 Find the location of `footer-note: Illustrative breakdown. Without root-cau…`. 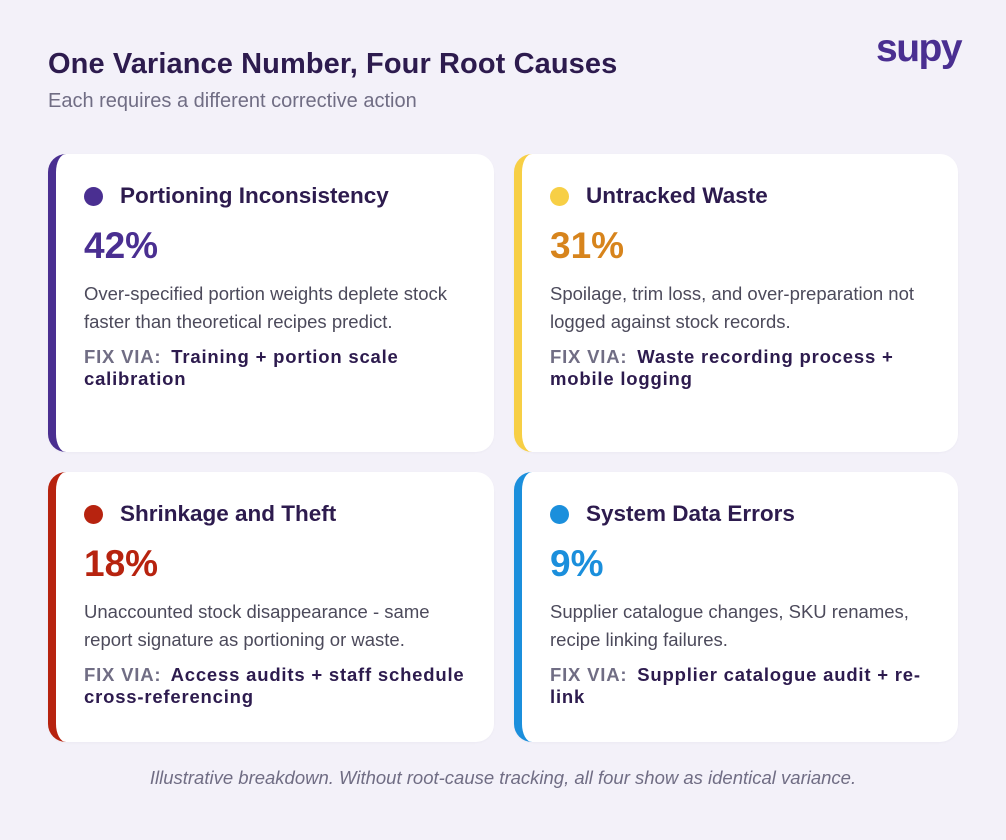

footer-note: Illustrative breakdown. Without root-cau… is located at coordinates (503, 777).